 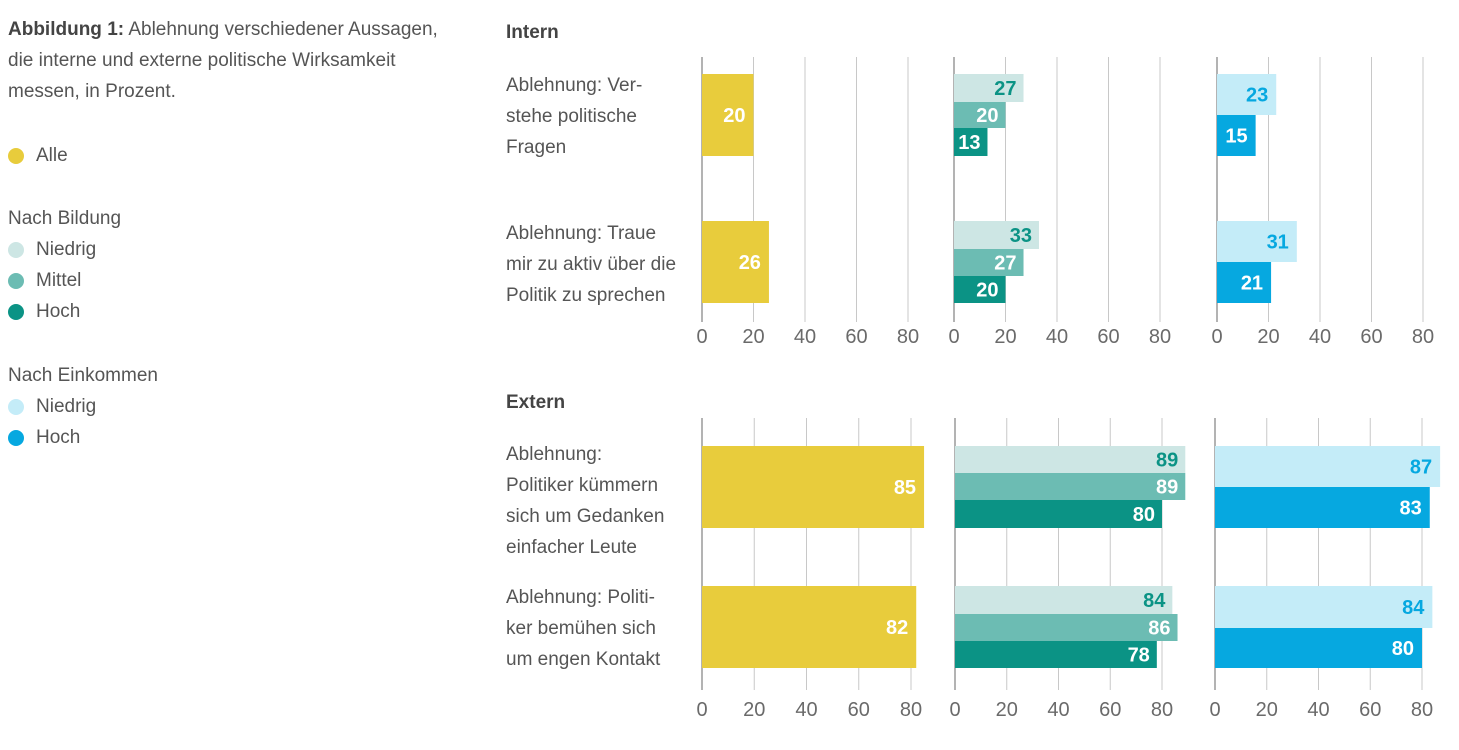 What do you see at coordinates (16, 280) in the screenshot?
I see `legend-dot-education-mittel` at bounding box center [16, 280].